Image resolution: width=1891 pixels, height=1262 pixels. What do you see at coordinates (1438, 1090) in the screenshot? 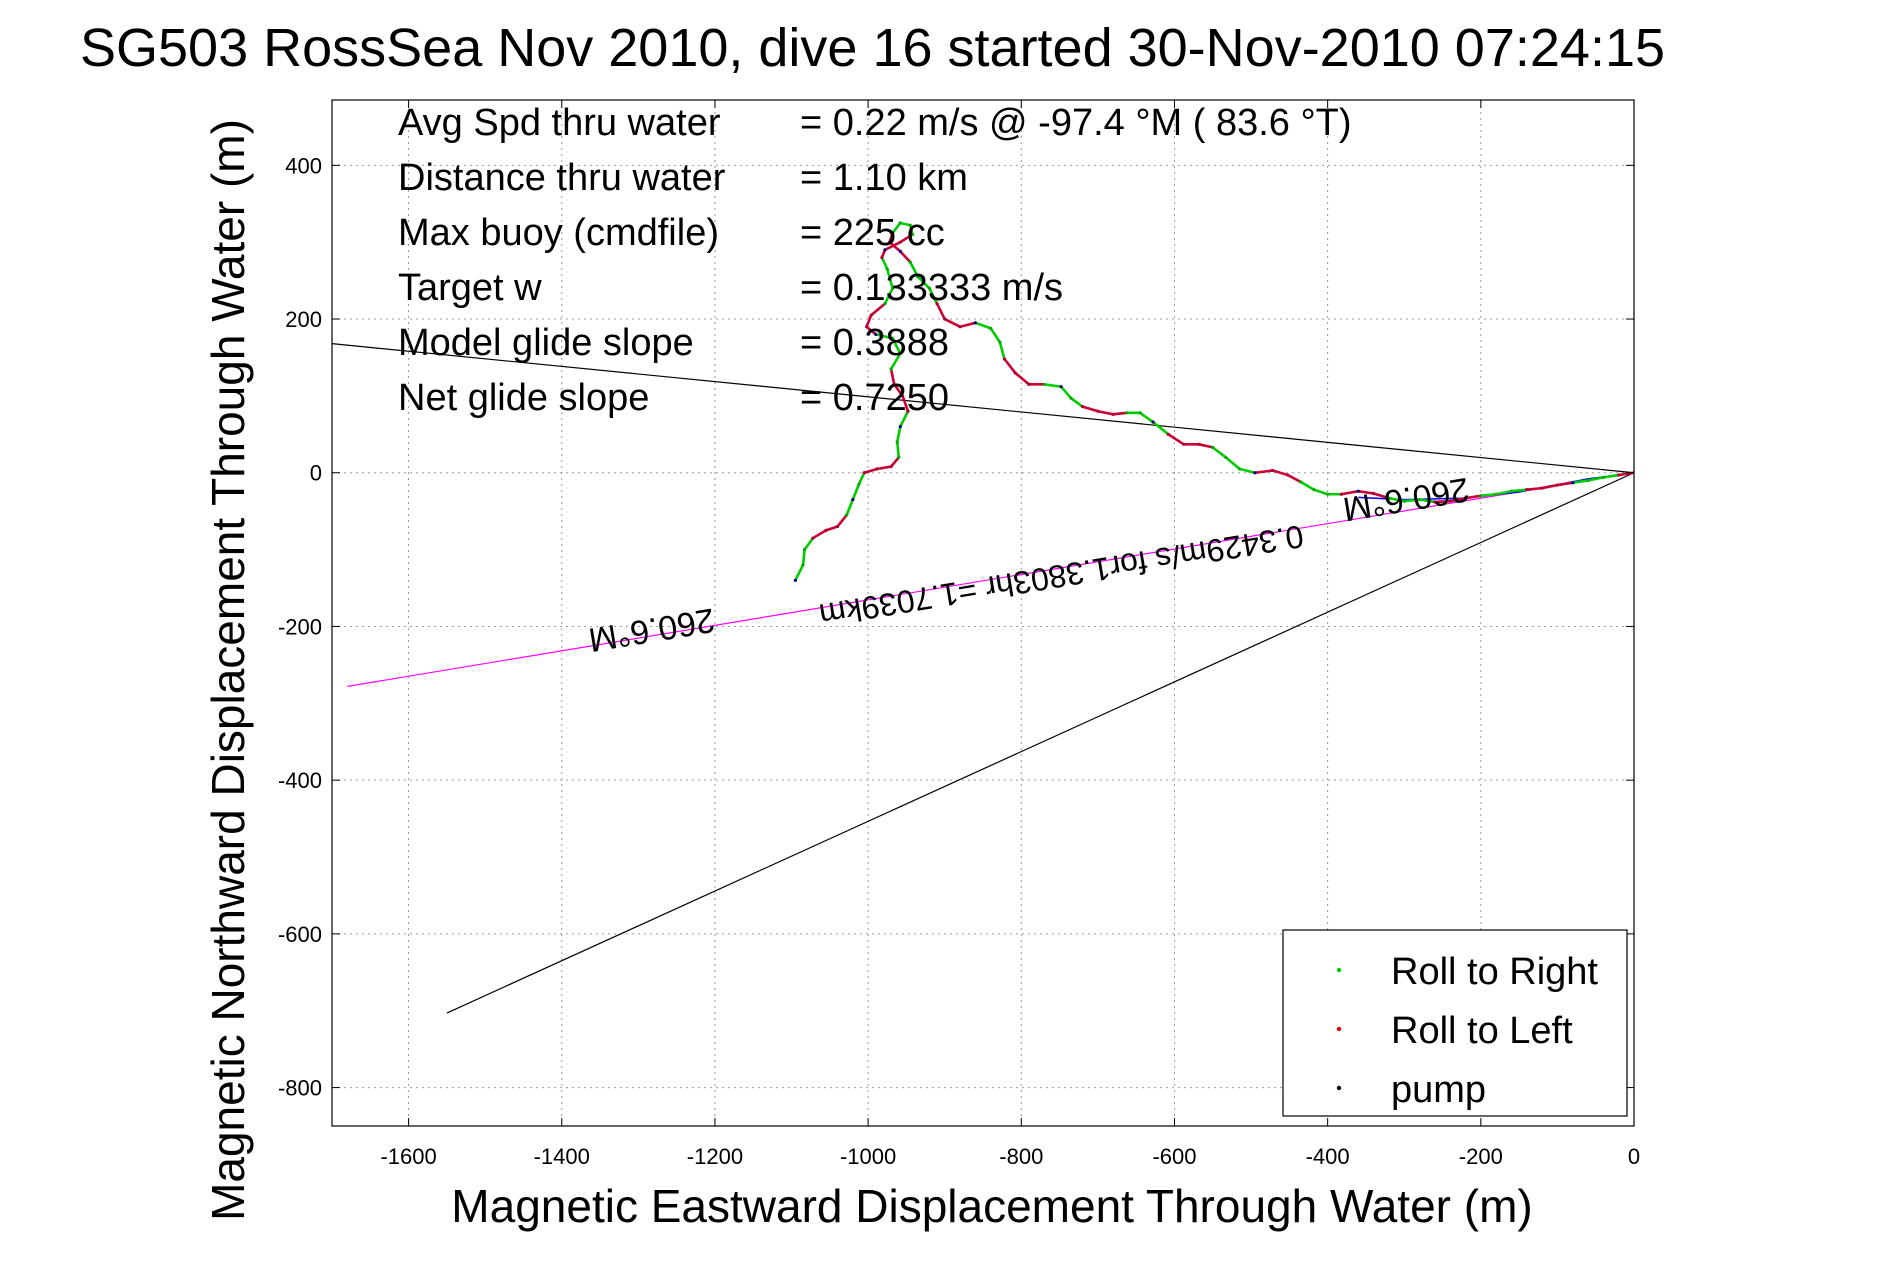
I see `legend-label: pump` at bounding box center [1438, 1090].